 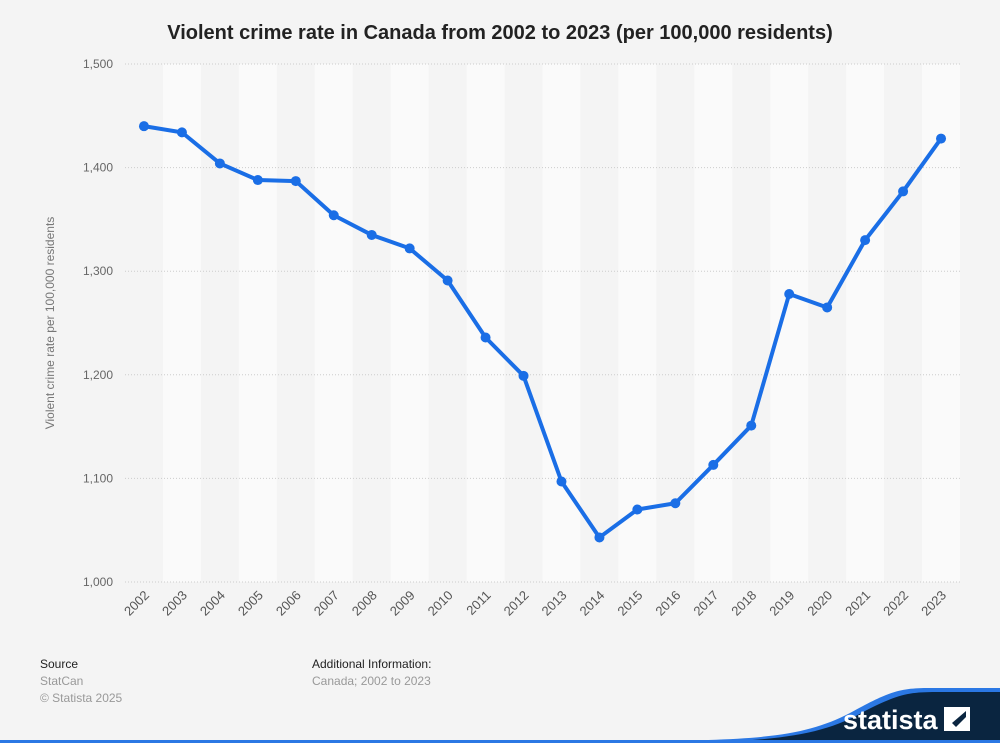 What do you see at coordinates (326, 603) in the screenshot?
I see `x-tick-label: 2007` at bounding box center [326, 603].